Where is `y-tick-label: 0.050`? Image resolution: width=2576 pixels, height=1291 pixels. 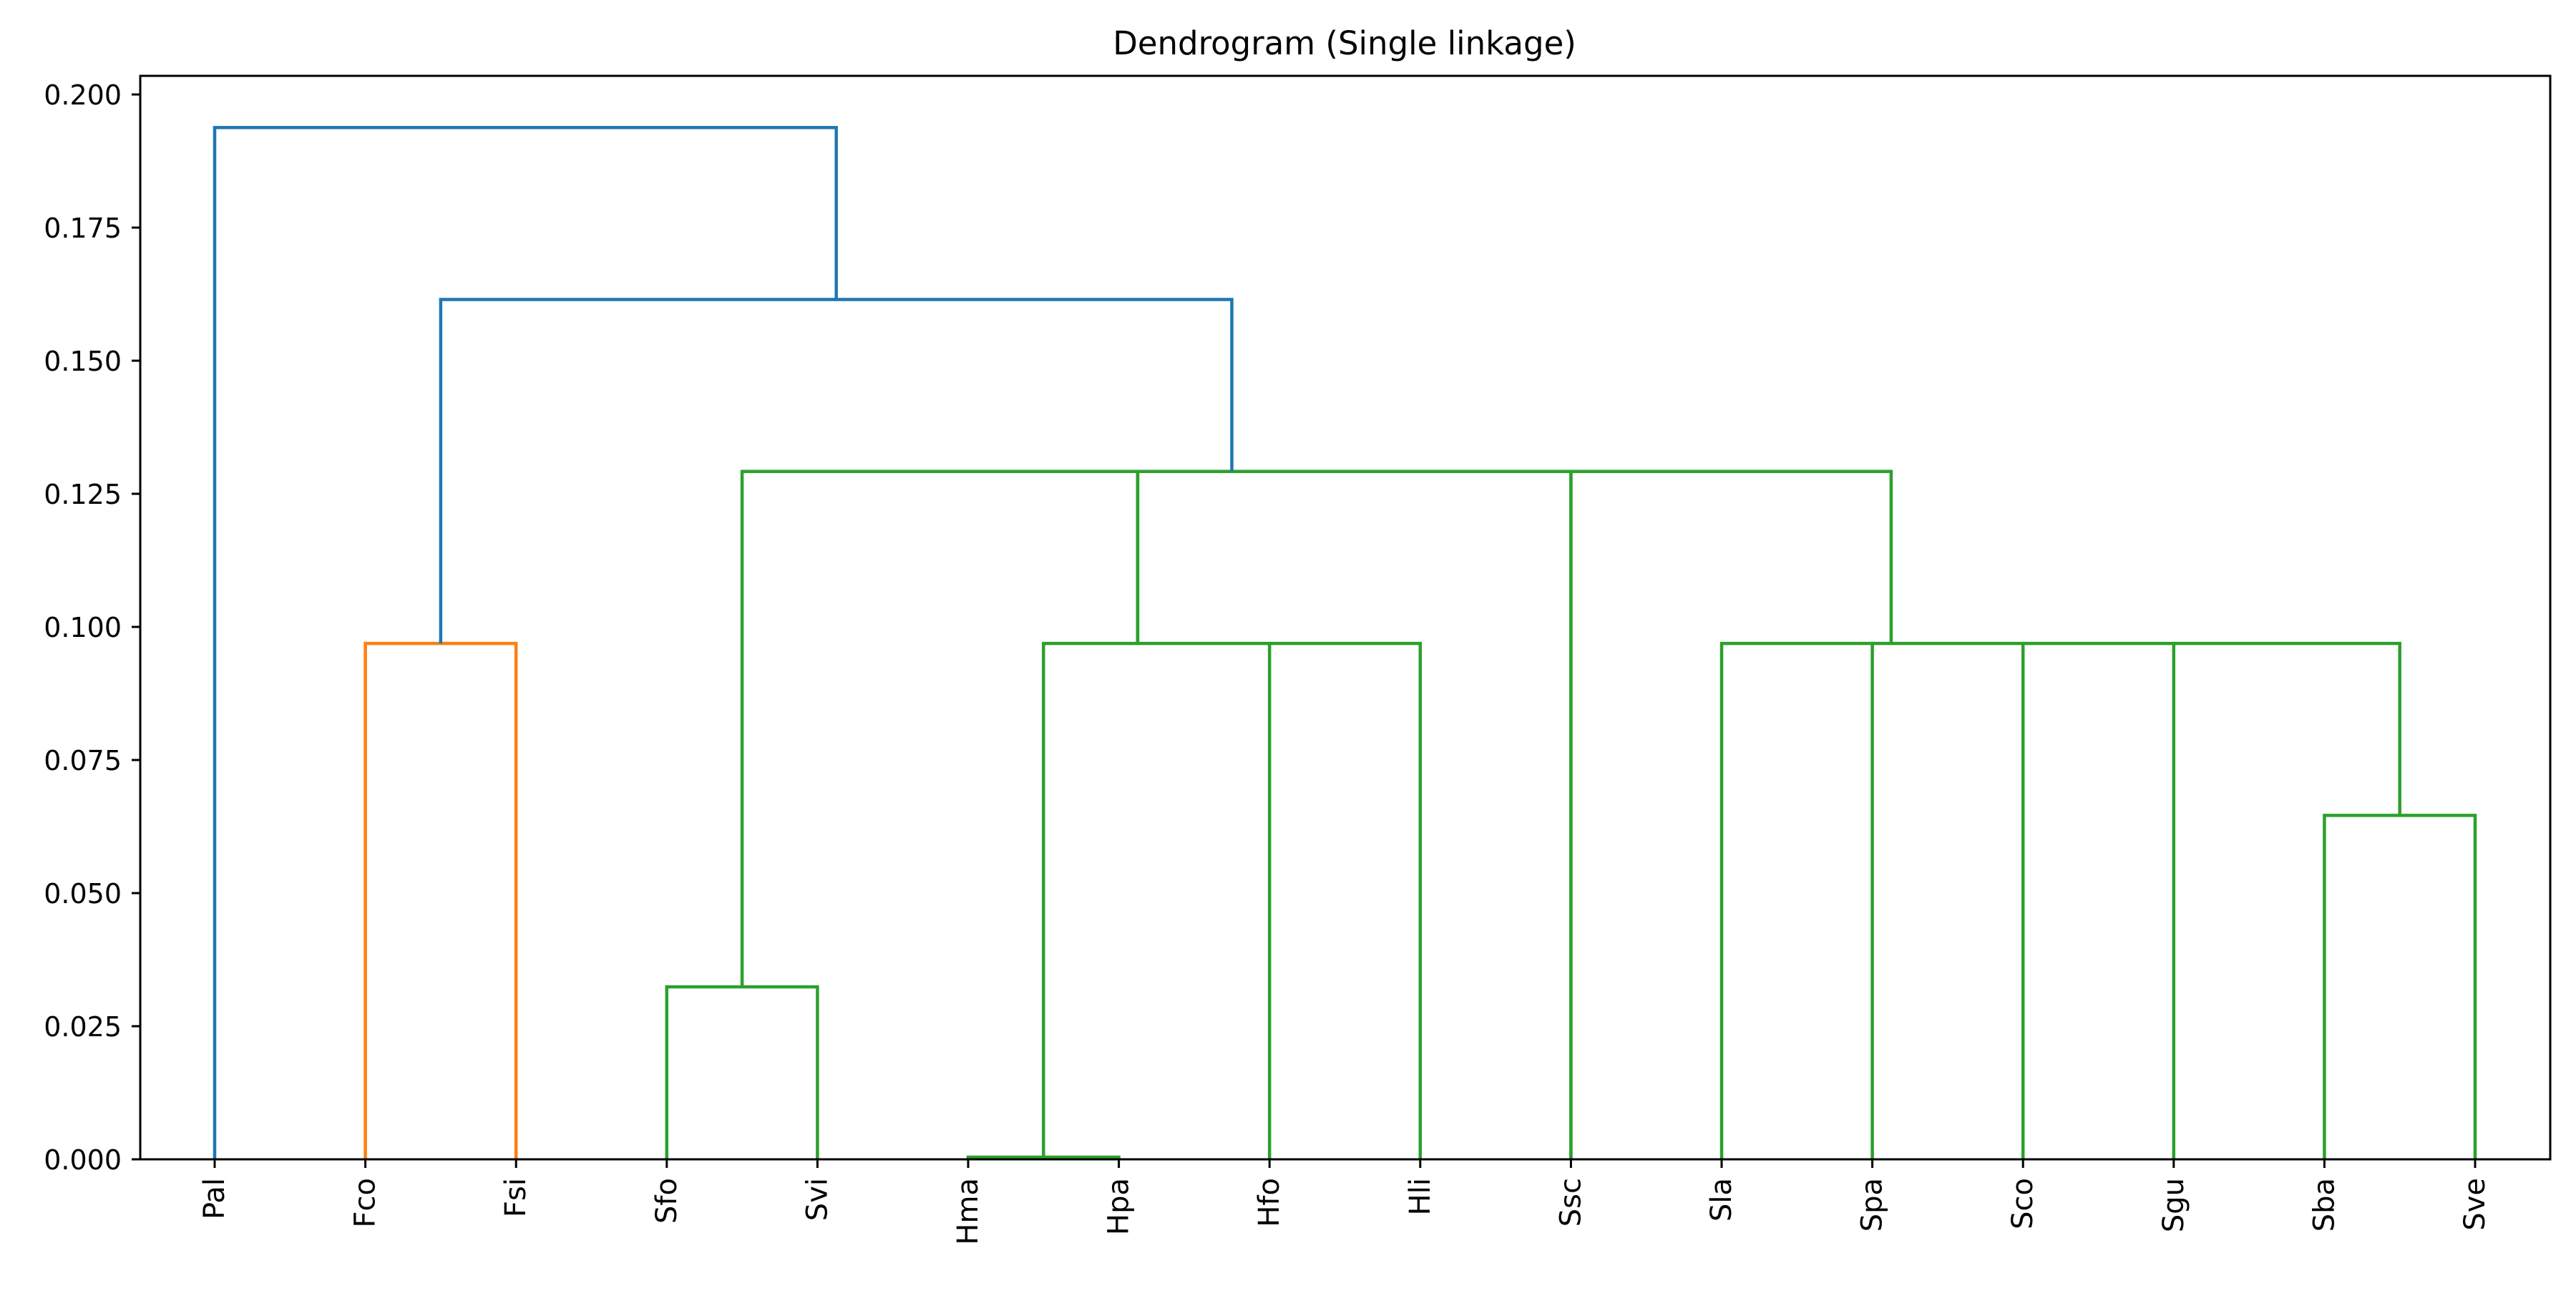 y-tick-label: 0.050 is located at coordinates (83, 894).